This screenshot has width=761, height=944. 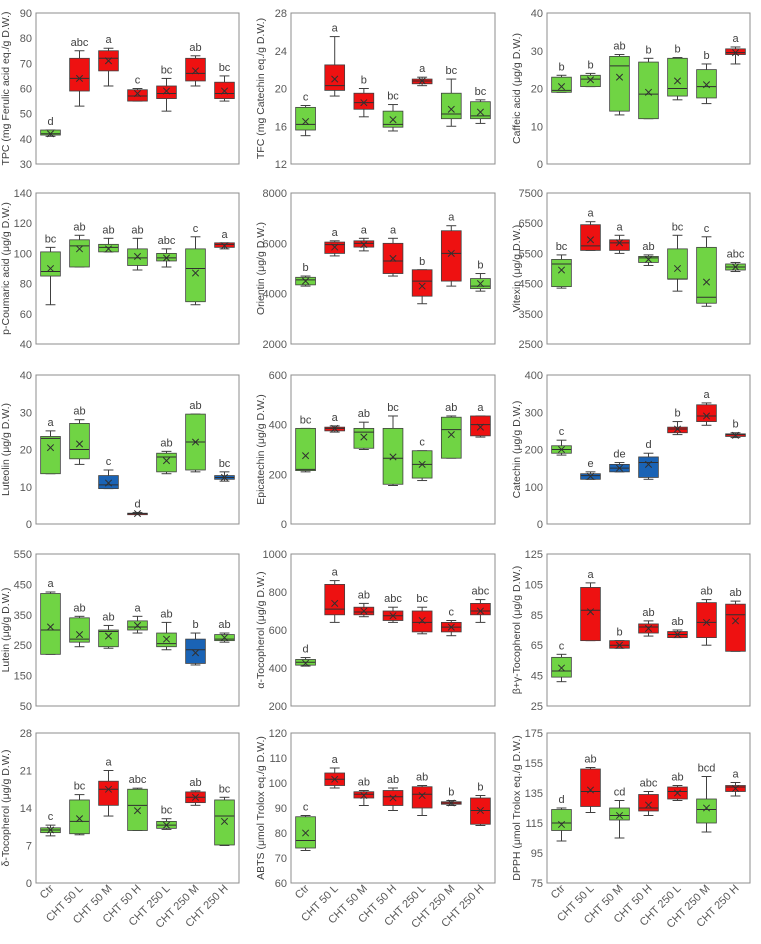 What do you see at coordinates (6, 630) in the screenshot?
I see `y-axis-title: Lutein (μg/g D.W.)` at bounding box center [6, 630].